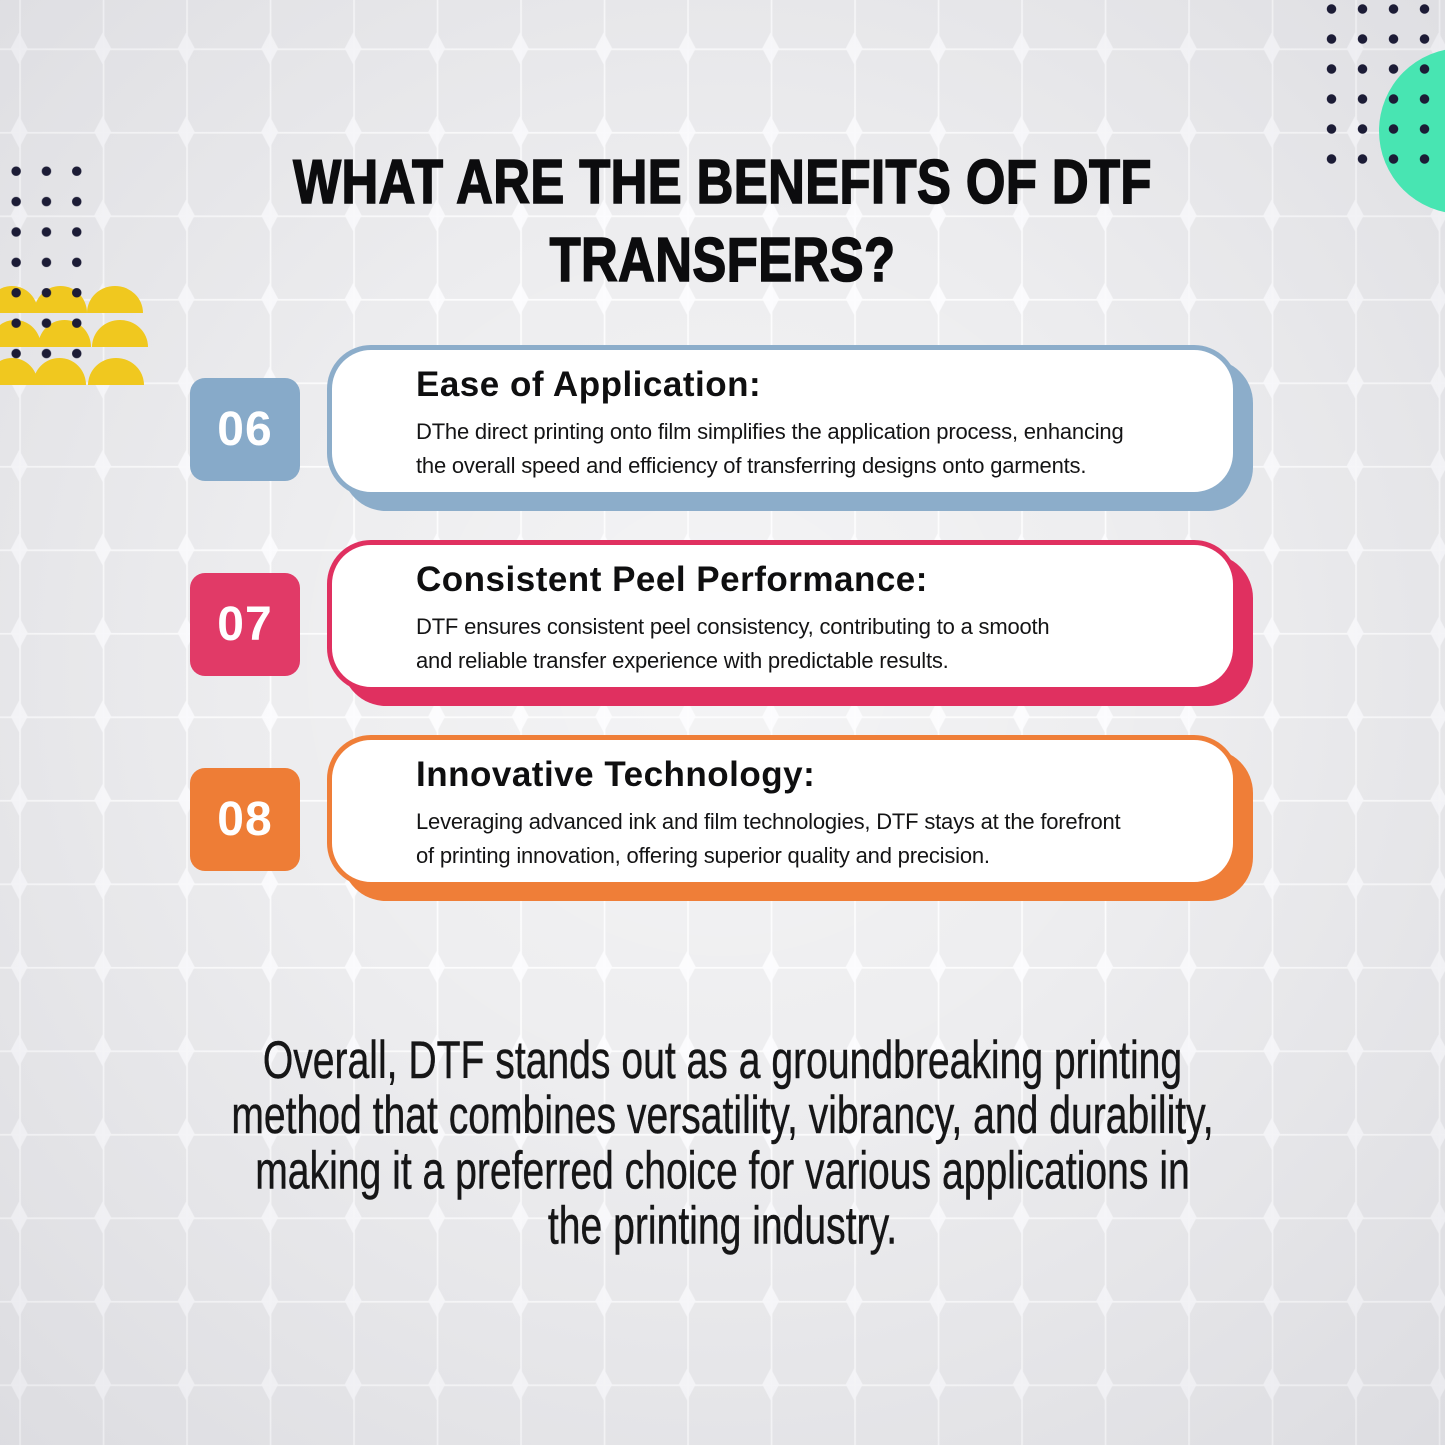  I want to click on benefit-heading: Ease of Application:, so click(589, 384).